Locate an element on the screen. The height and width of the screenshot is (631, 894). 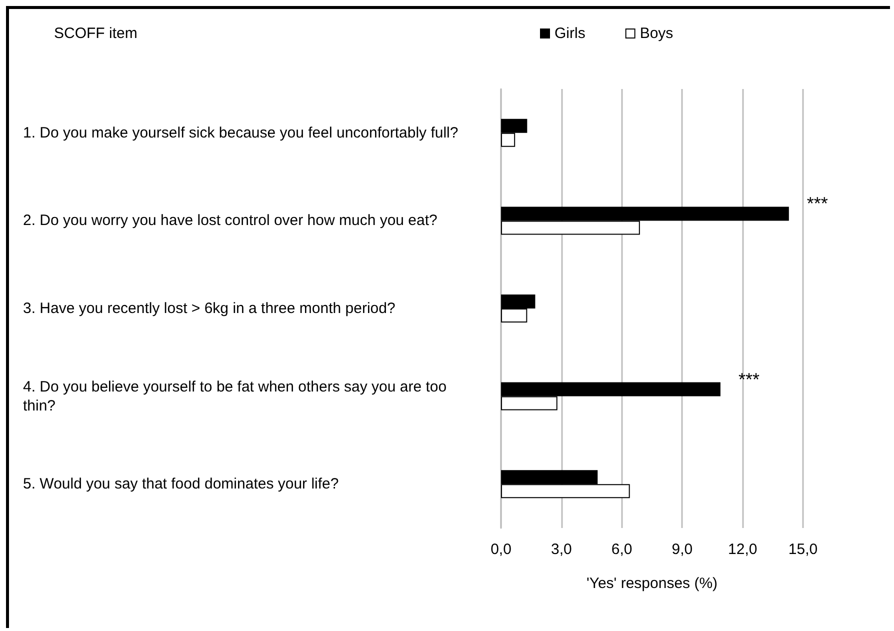
x-tick-label: 12,0 is located at coordinates (743, 549).